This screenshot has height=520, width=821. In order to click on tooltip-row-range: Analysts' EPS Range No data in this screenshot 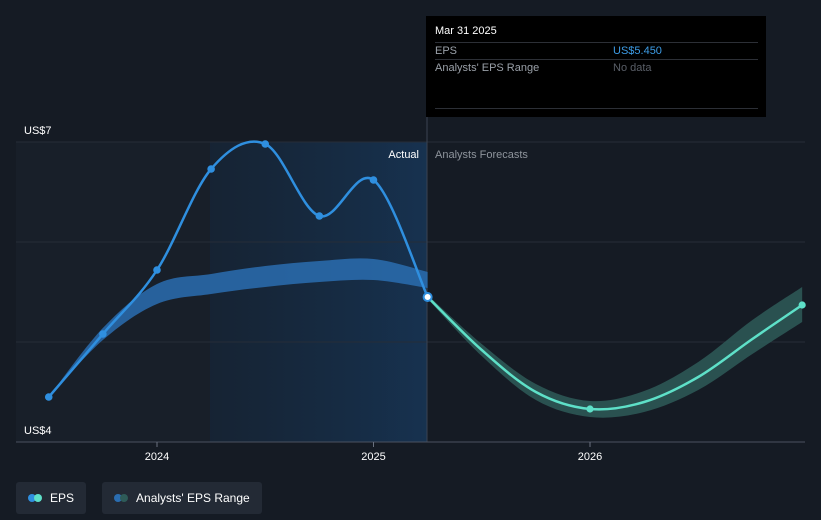, I will do `click(596, 67)`.